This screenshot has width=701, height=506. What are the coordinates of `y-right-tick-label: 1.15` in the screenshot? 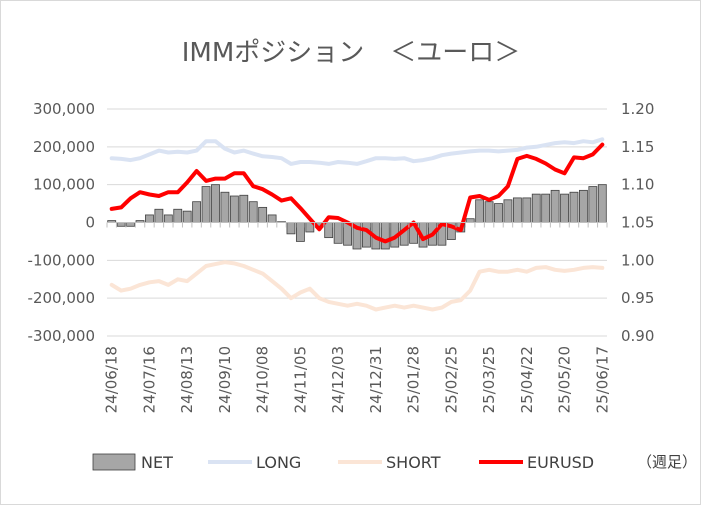 It's located at (637, 147).